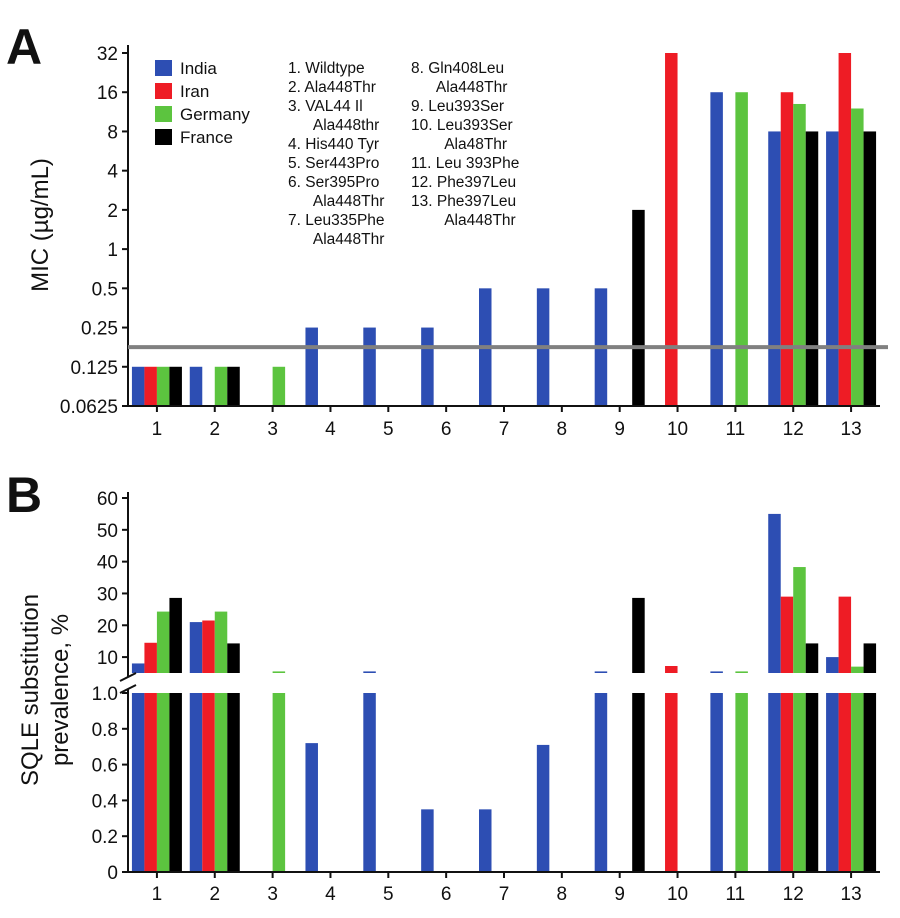 Image resolution: width=900 pixels, height=918 pixels. I want to click on bar-b-iran-2-lower, so click(208, 782).